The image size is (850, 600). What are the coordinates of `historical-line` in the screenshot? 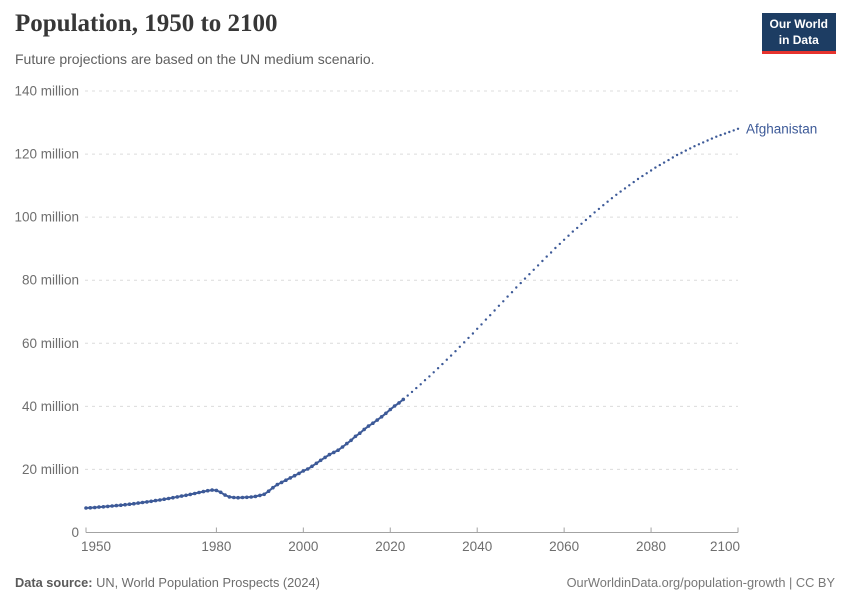 It's located at (245, 453).